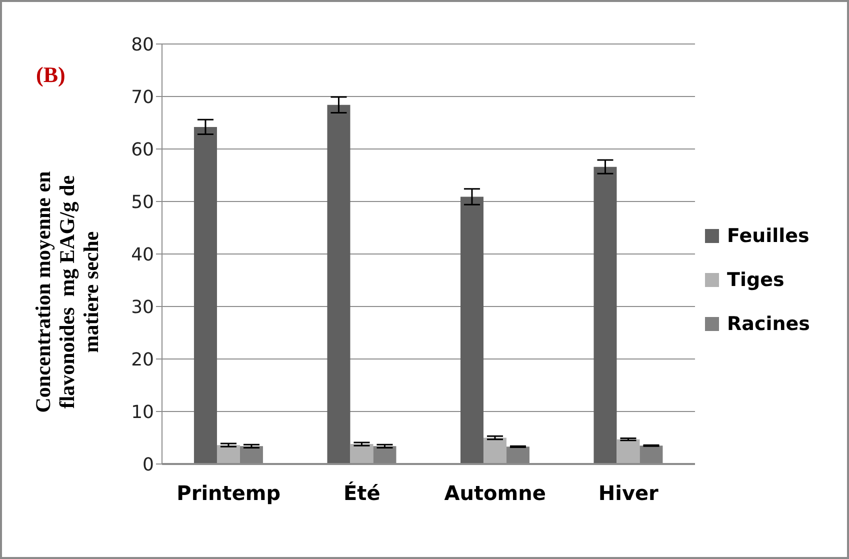  What do you see at coordinates (142, 45) in the screenshot?
I see `y-tick-label: 80` at bounding box center [142, 45].